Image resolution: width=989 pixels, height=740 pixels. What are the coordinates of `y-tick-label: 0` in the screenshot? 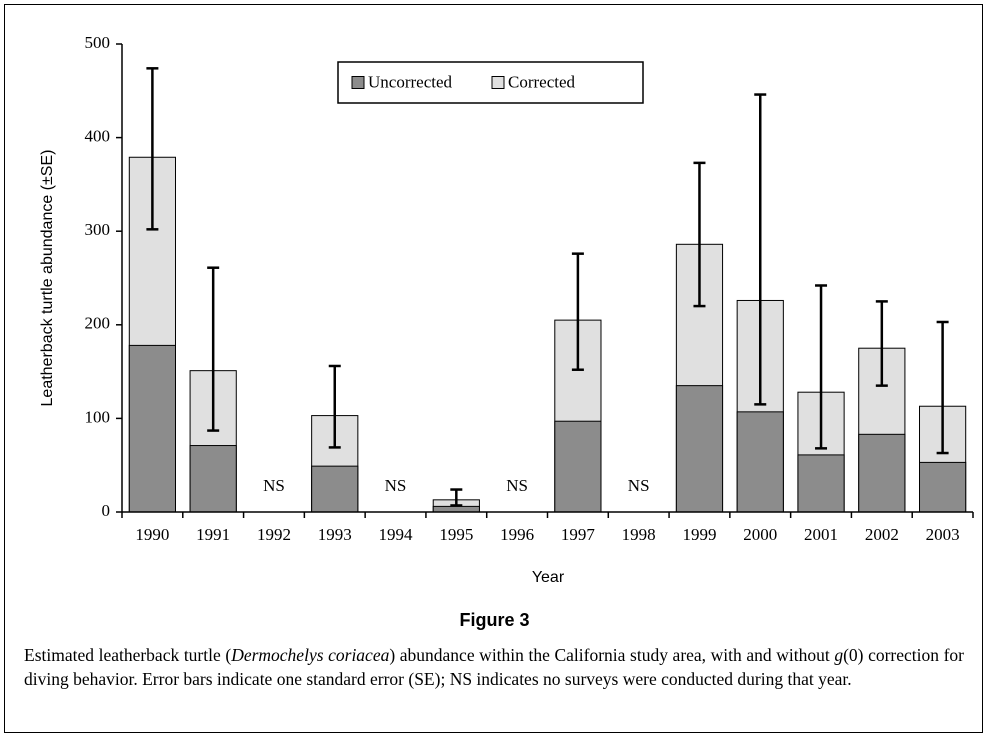 It's located at (106, 510).